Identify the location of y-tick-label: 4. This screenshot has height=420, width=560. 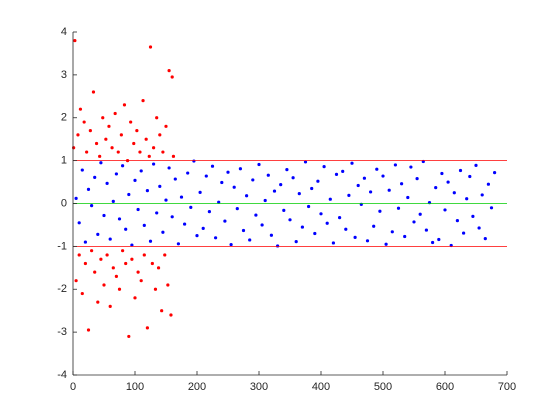
(64, 32).